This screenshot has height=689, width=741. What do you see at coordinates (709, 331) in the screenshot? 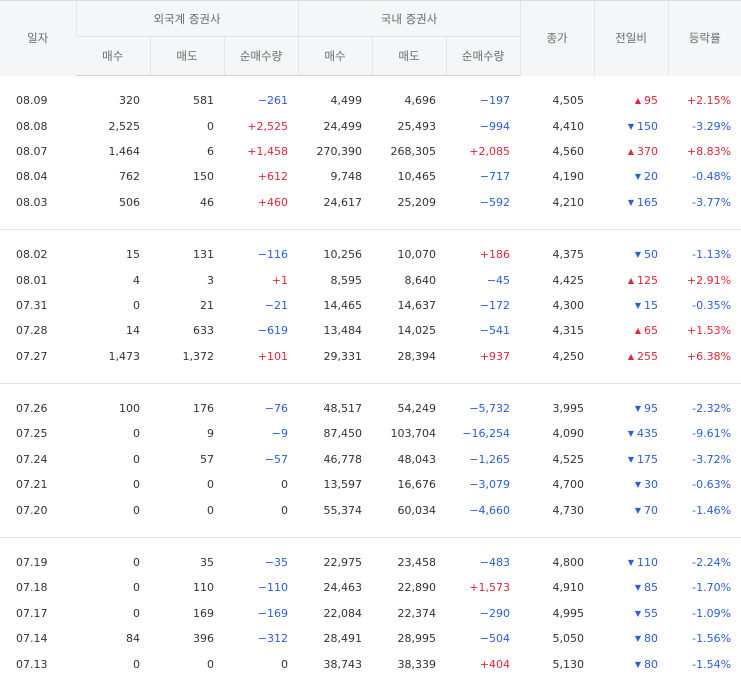
I see `rate-cell: +1.53%` at bounding box center [709, 331].